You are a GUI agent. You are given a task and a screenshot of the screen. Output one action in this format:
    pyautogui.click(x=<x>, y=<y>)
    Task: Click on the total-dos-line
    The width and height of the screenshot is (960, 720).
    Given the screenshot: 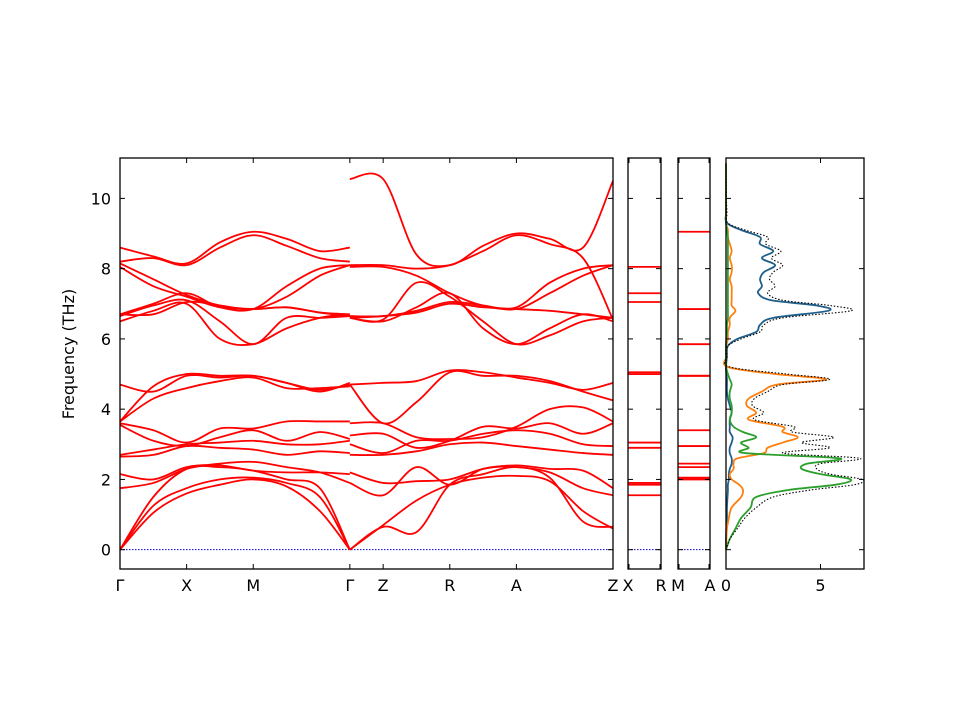 What is the action you would take?
    pyautogui.click(x=794, y=356)
    